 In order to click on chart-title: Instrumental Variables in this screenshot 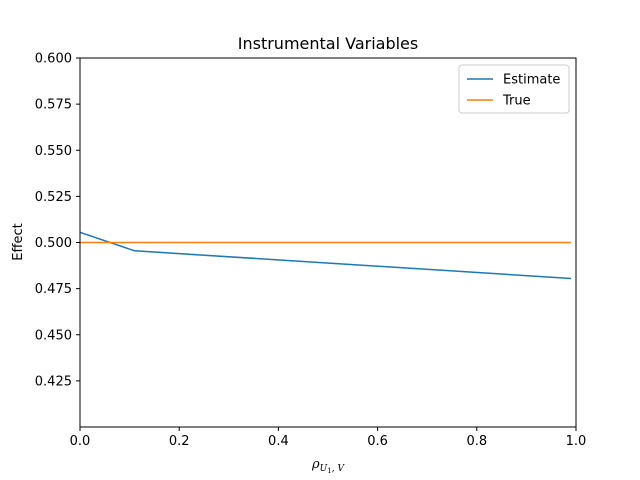, I will do `click(328, 43)`.